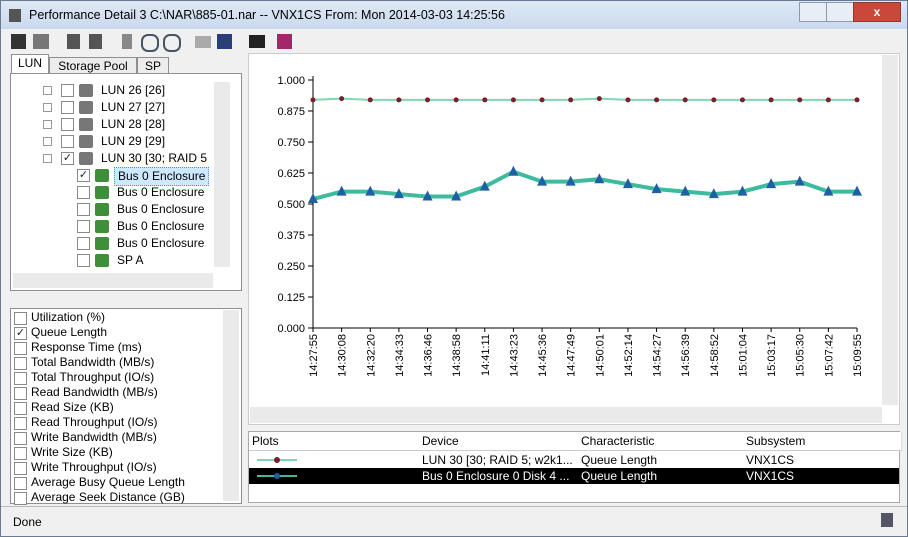 Image resolution: width=908 pixels, height=537 pixels. I want to click on tree-item: LUN 27 [27], so click(133, 107).